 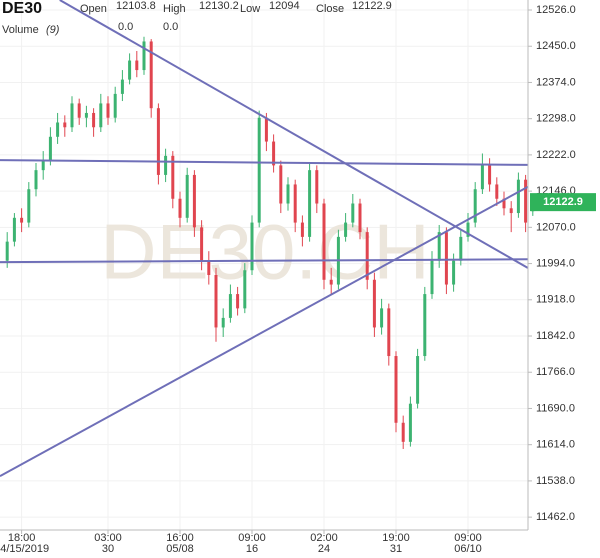 What do you see at coordinates (556, 119) in the screenshot?
I see `y-tick-label: 12298.0` at bounding box center [556, 119].